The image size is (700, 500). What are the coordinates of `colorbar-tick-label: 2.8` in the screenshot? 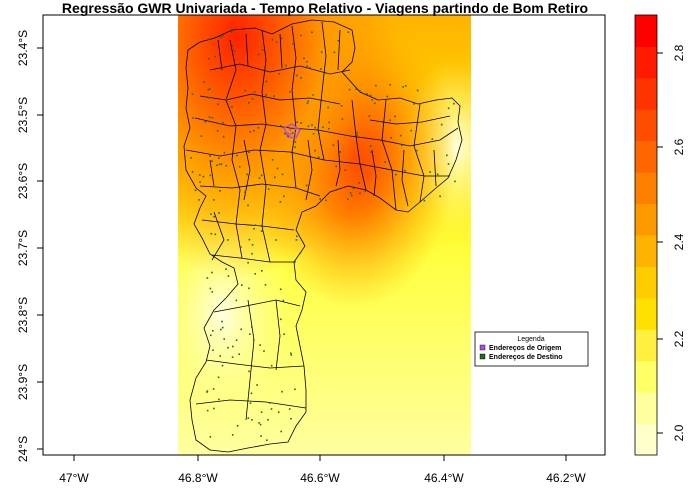 It's located at (679, 52).